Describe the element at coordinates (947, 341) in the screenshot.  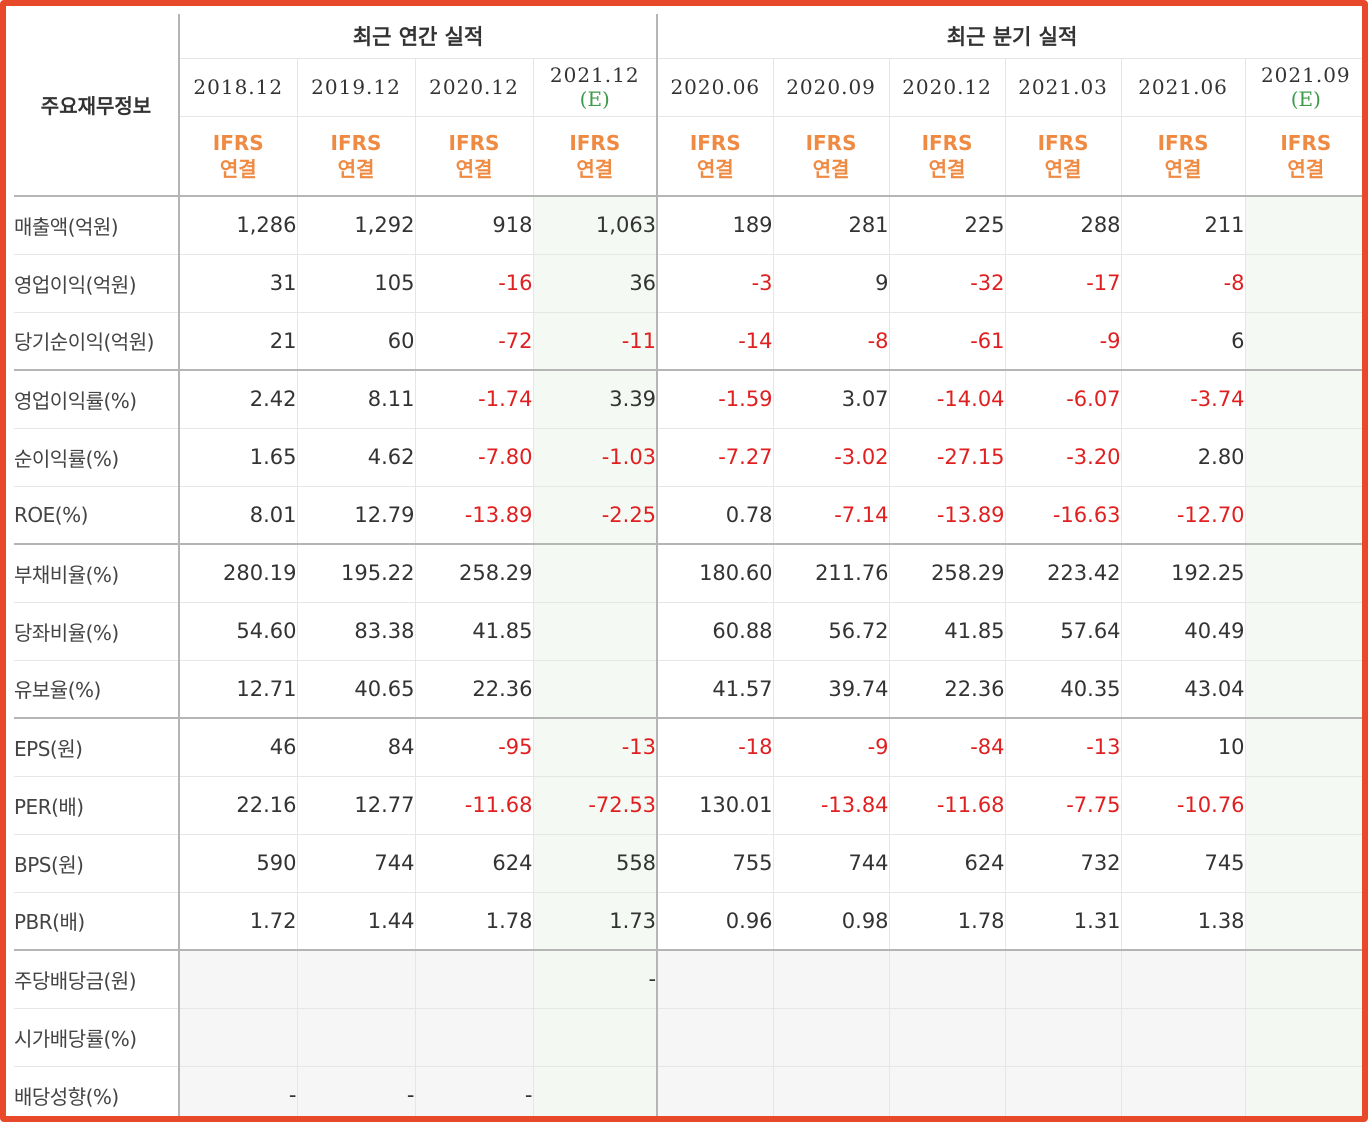
I see `value-cell: -61` at that location.